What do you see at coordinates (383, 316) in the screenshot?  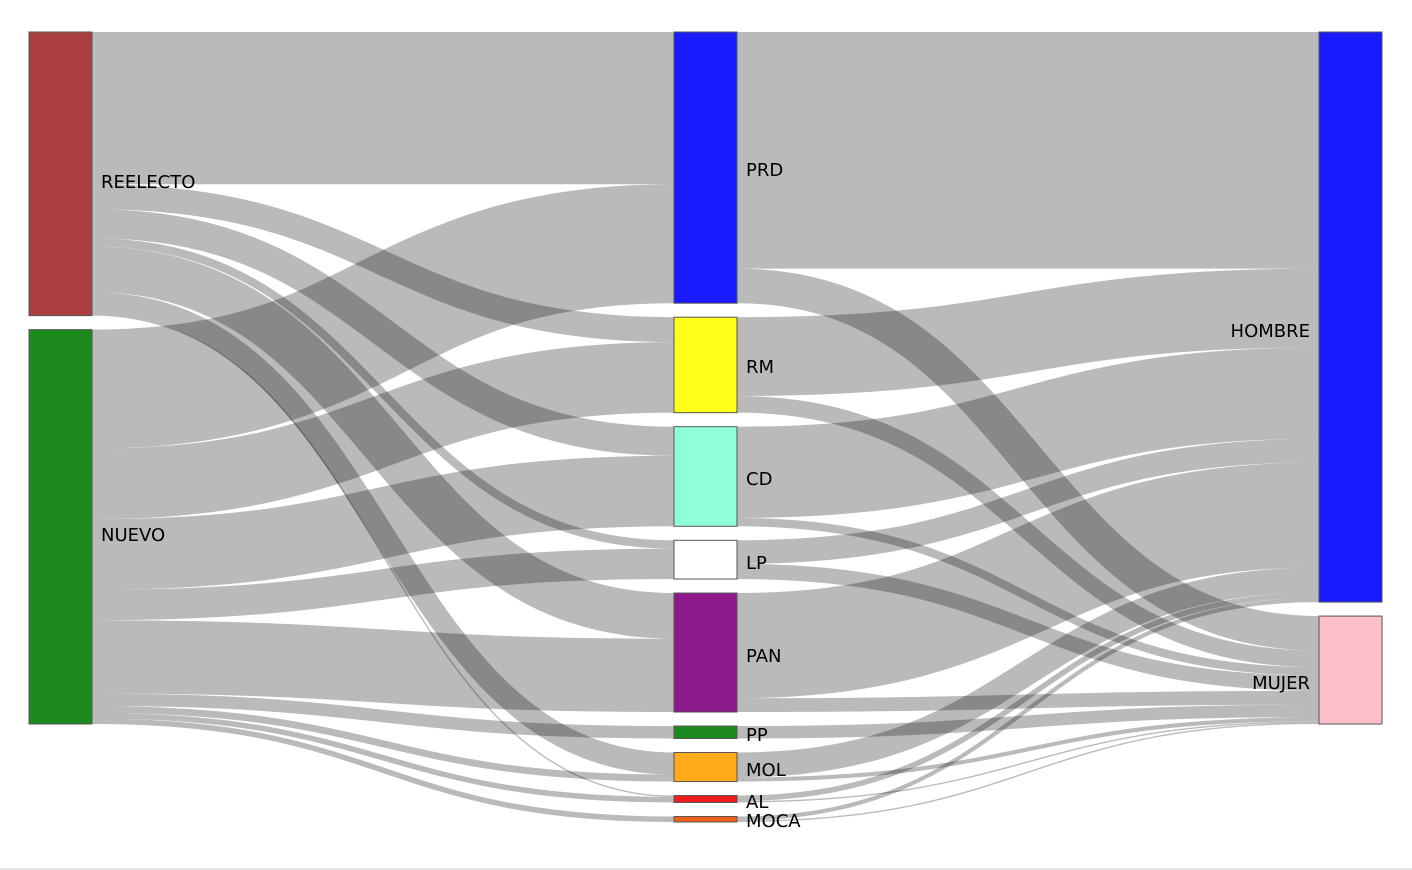 I see `link-nuevo-prd` at bounding box center [383, 316].